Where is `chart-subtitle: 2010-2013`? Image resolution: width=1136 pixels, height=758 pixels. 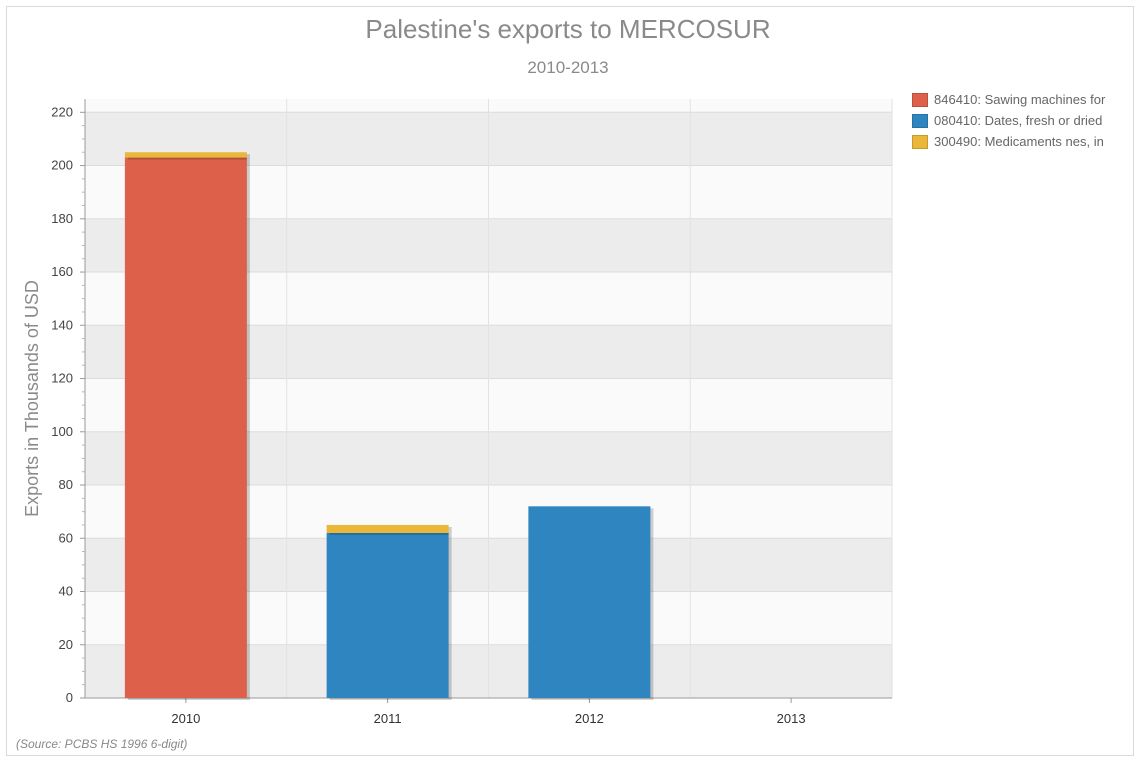 chart-subtitle: 2010-2013 is located at coordinates (568, 67).